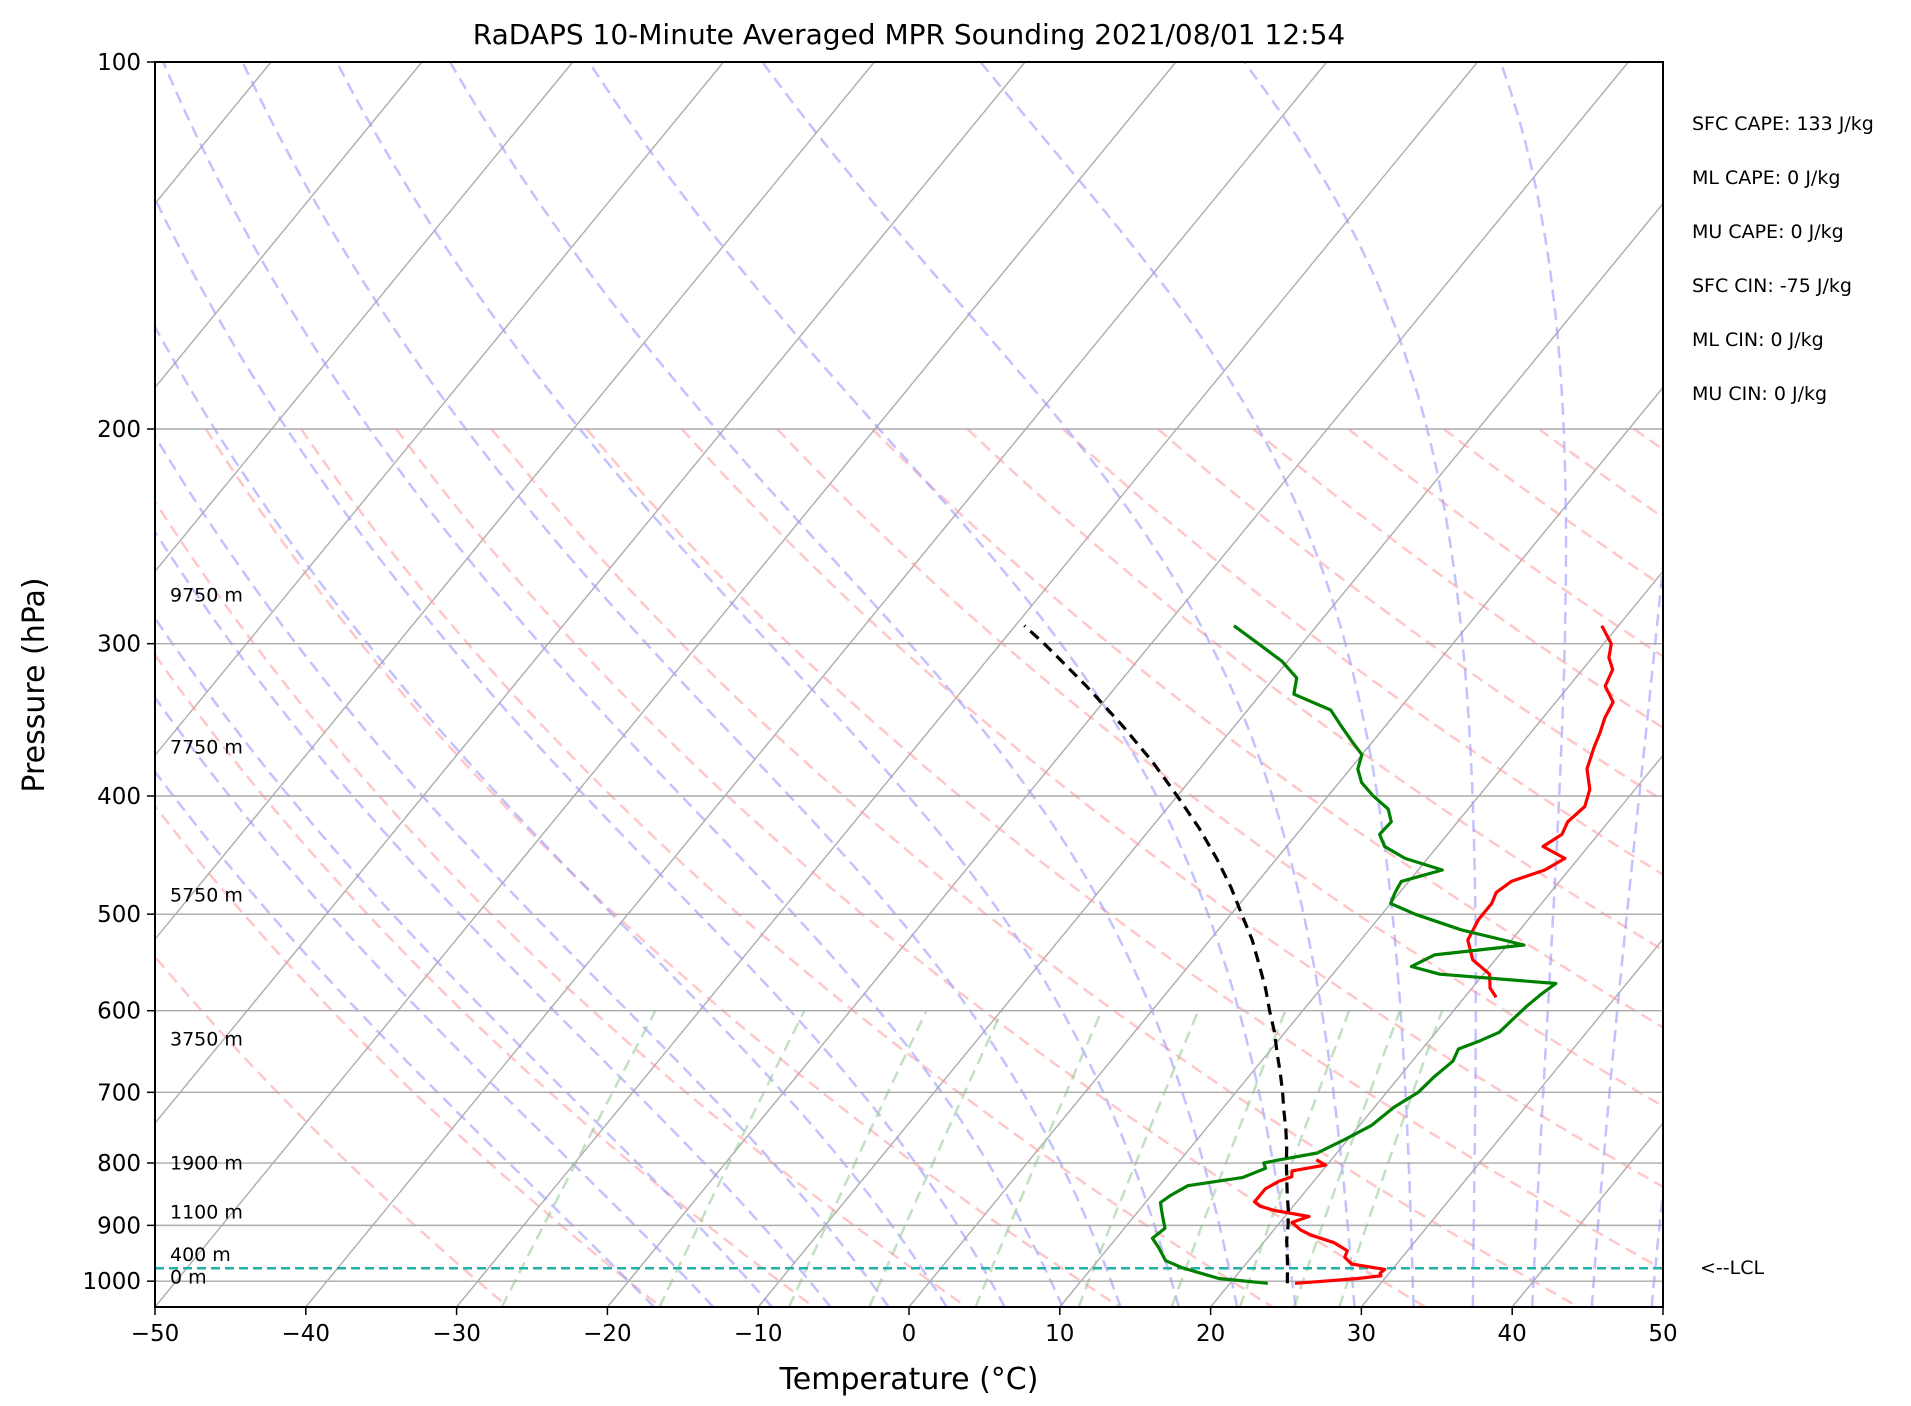 The width and height of the screenshot is (1911, 1406). What do you see at coordinates (206, 1040) in the screenshot?
I see `height-label: 3750 m` at bounding box center [206, 1040].